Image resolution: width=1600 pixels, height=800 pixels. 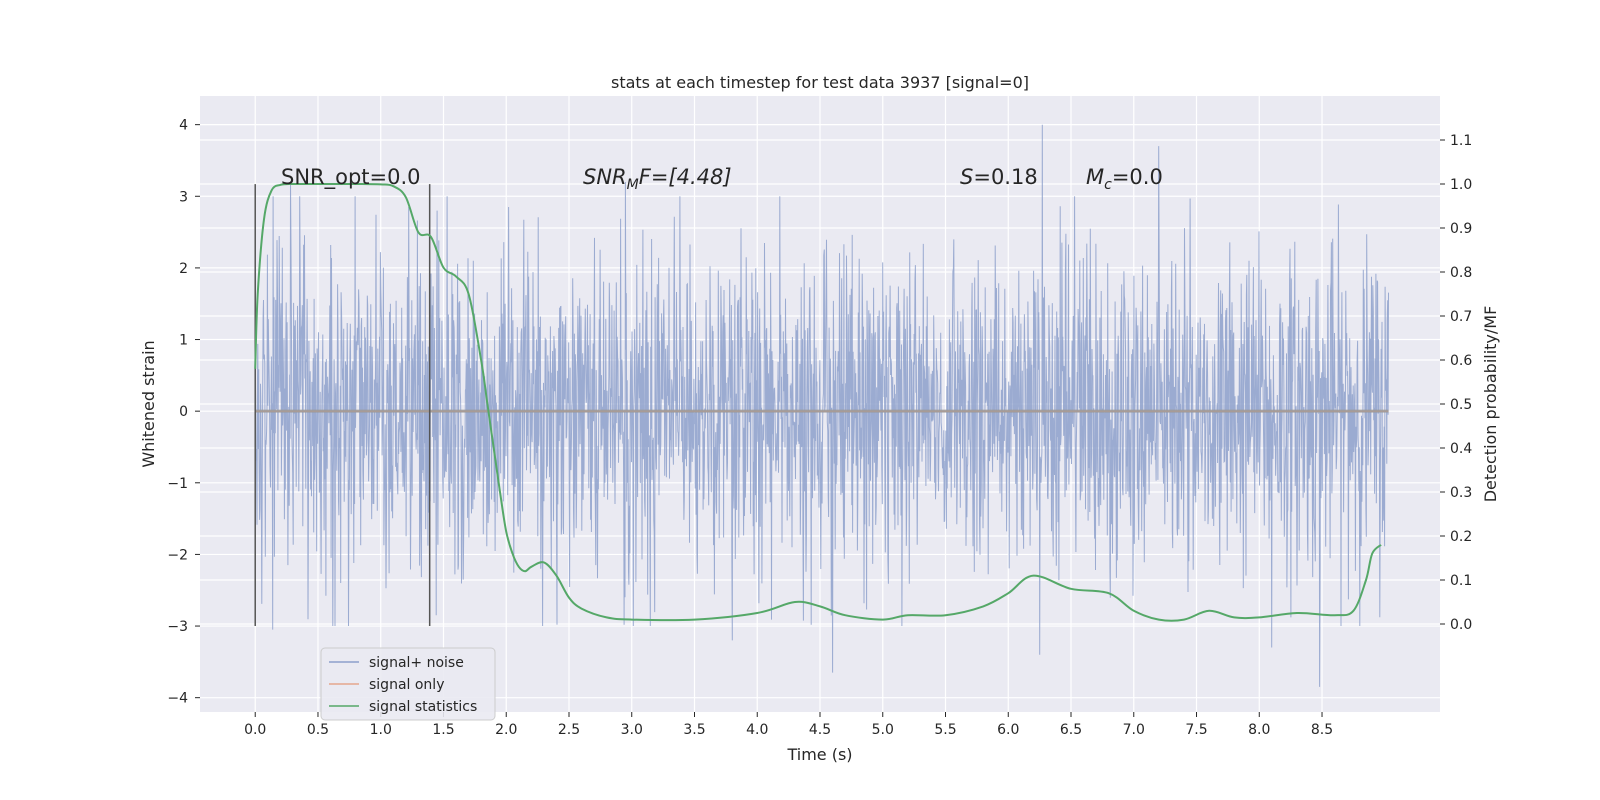 What do you see at coordinates (1196, 730) in the screenshot?
I see `x-tick-label: 7.5` at bounding box center [1196, 730].